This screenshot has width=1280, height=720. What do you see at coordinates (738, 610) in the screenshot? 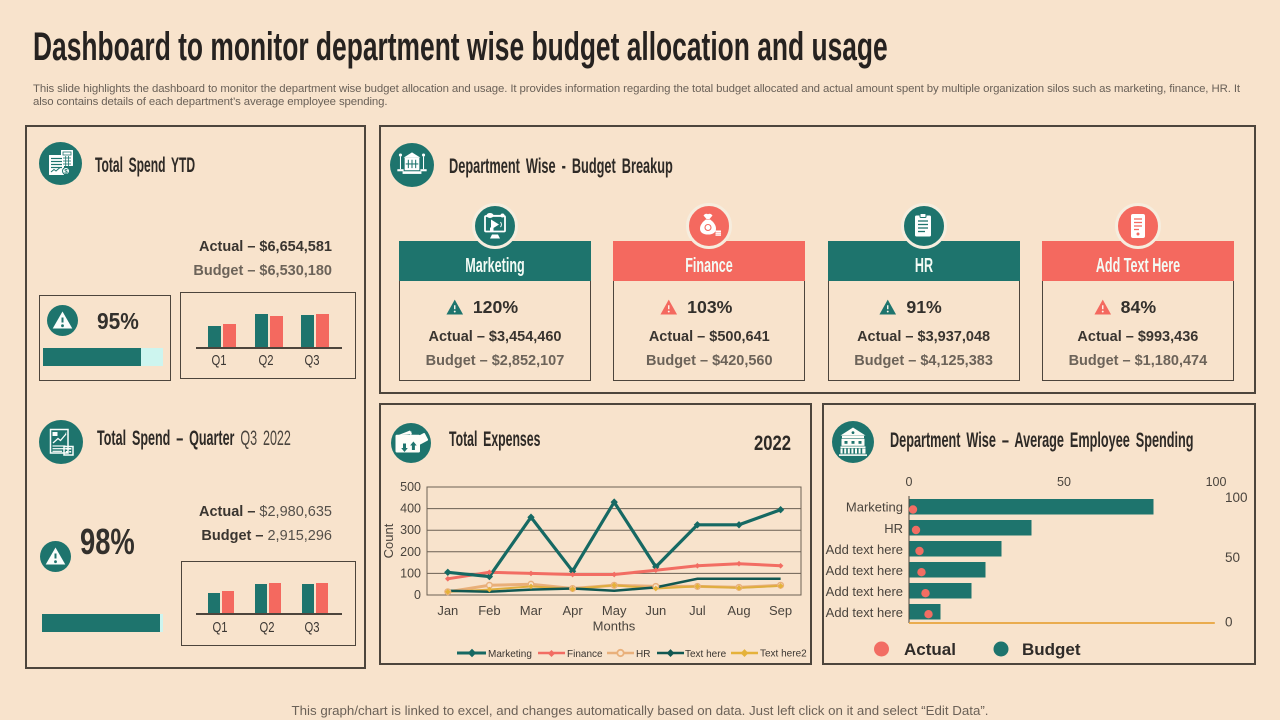
I see `svg-text: Aug` at bounding box center [738, 610].